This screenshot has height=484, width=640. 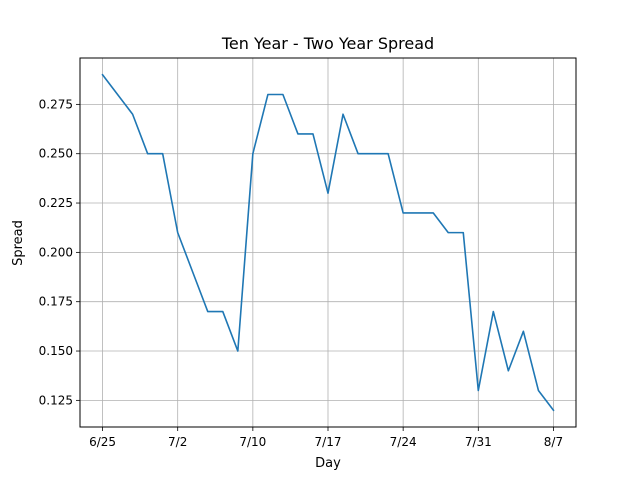 I want to click on chart-title: Ten Year - Two Year Spread, so click(x=327, y=43).